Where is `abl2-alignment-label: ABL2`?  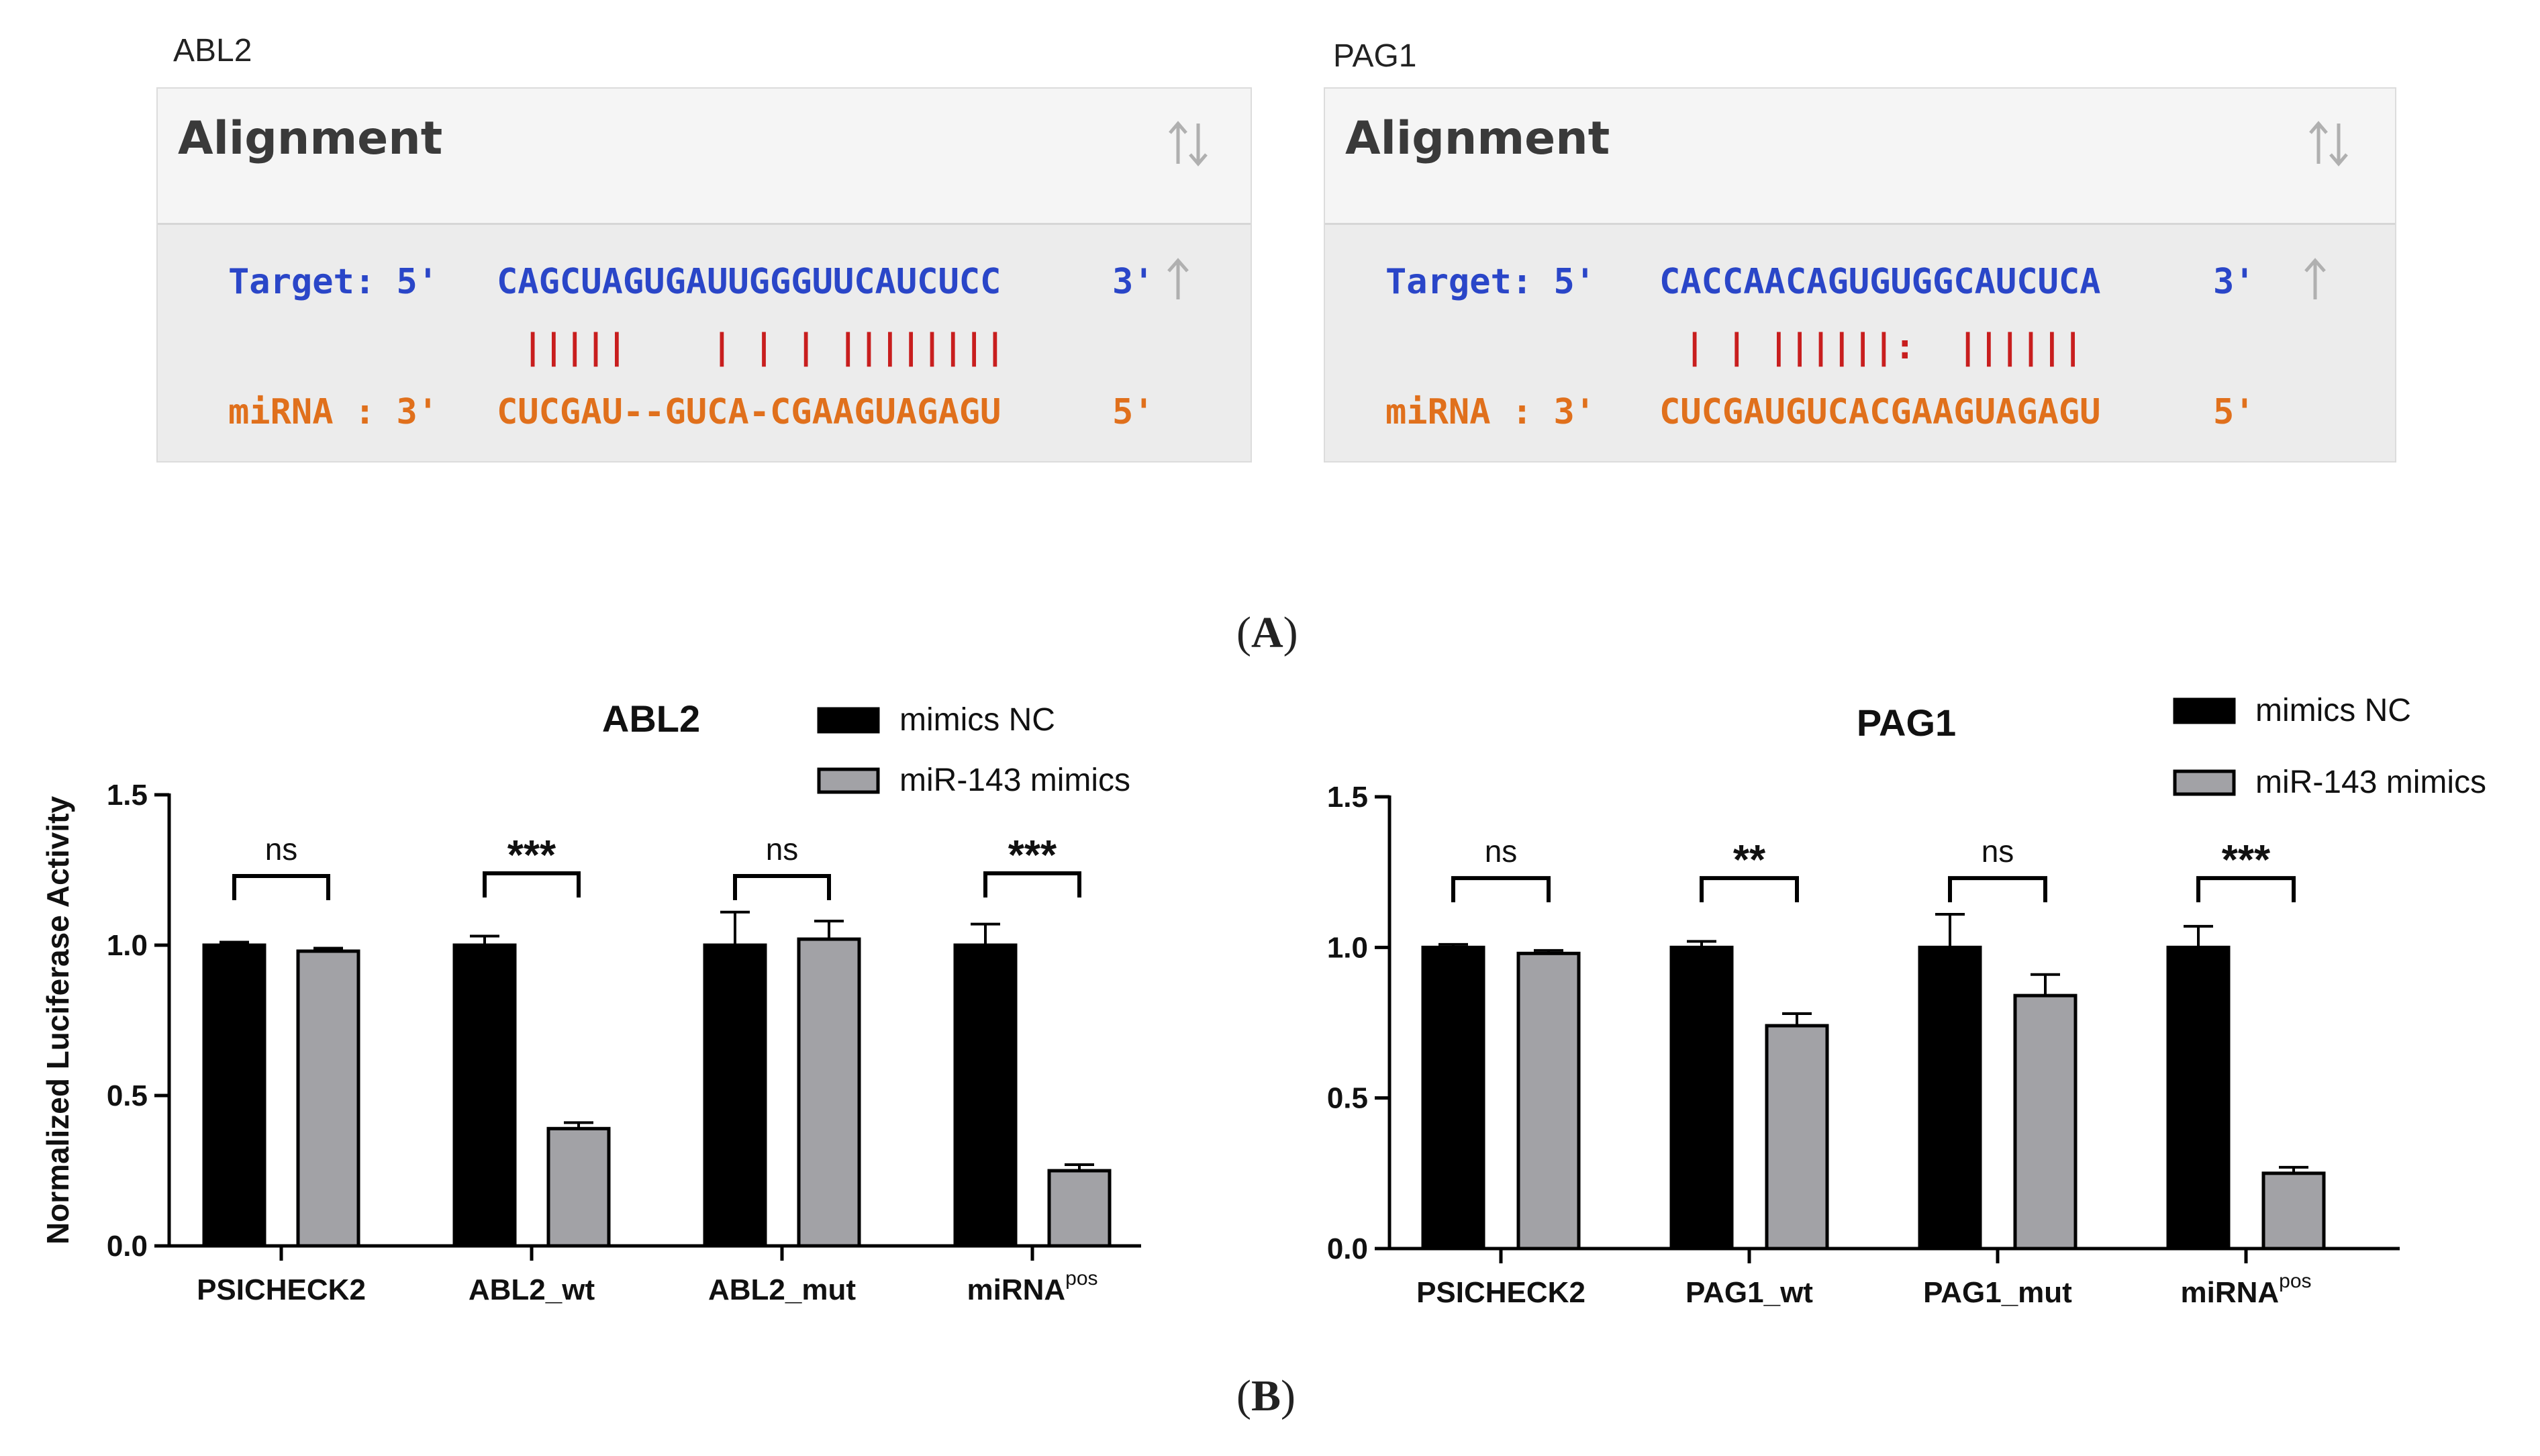
abl2-alignment-label: ABL2 is located at coordinates (213, 50).